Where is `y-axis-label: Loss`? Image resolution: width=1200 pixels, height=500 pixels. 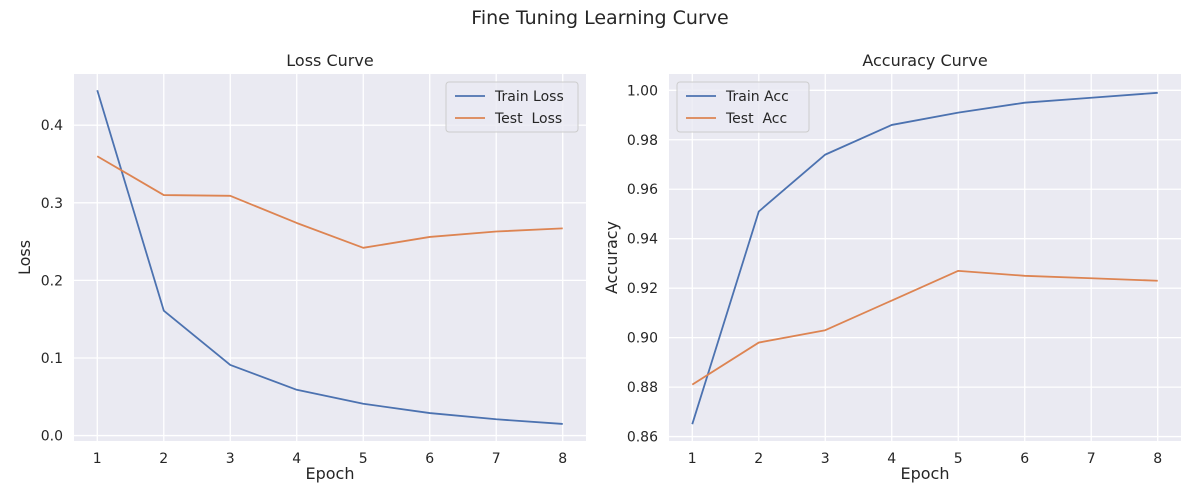
y-axis-label: Loss is located at coordinates (24, 257).